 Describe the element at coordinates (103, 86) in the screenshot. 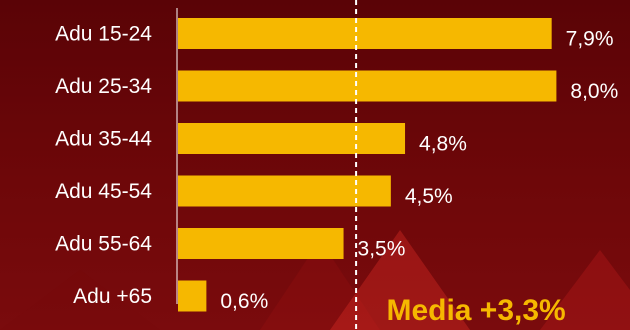

I see `category-label: Adu 25-34` at that location.